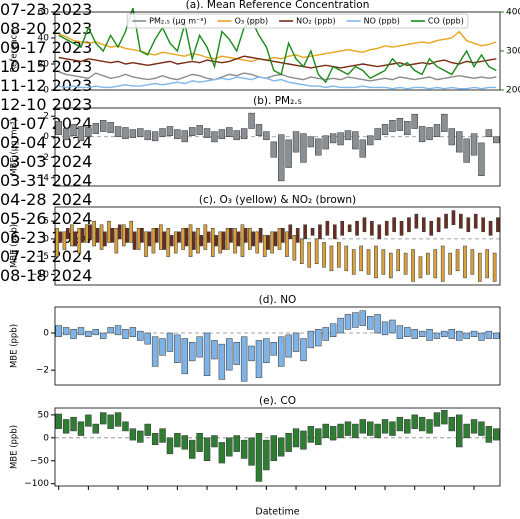 Image resolution: width=520 pixels, height=519 pixels. Describe the element at coordinates (277, 101) in the screenshot. I see `panel-title: (b). PM₂.₅` at that location.